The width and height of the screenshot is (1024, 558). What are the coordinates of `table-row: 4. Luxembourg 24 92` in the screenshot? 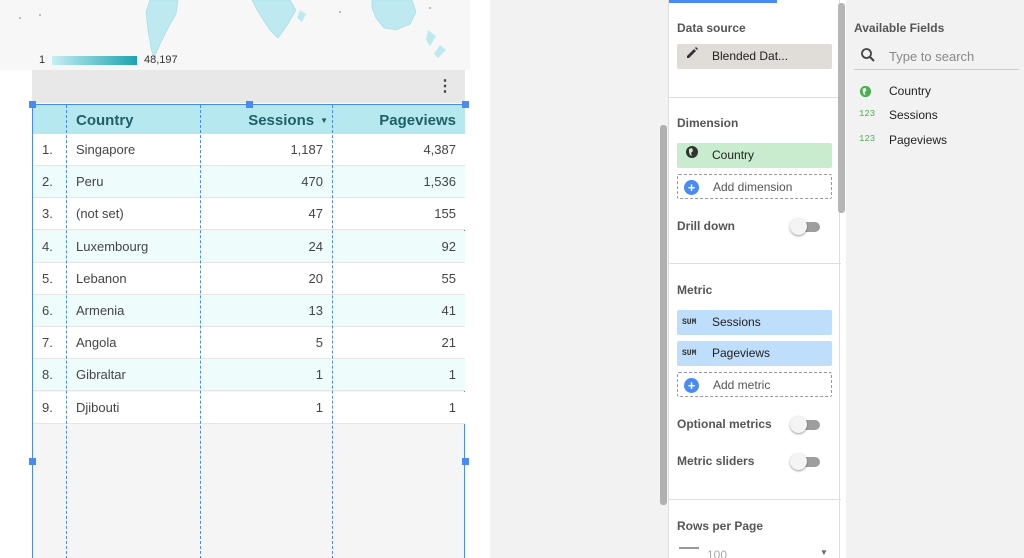 It's located at (249, 246).